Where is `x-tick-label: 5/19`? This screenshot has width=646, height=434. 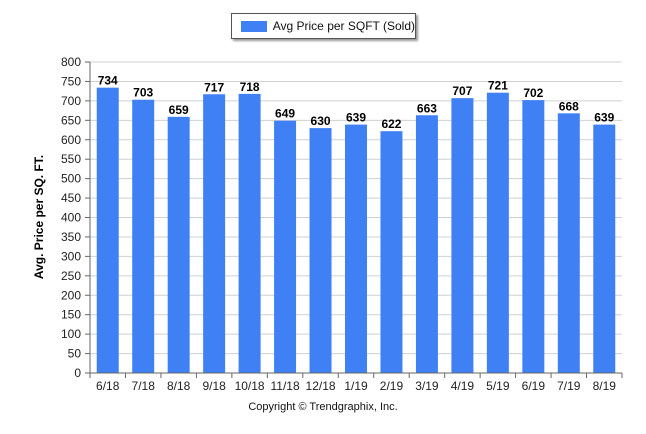 x-tick-label: 5/19 is located at coordinates (498, 386).